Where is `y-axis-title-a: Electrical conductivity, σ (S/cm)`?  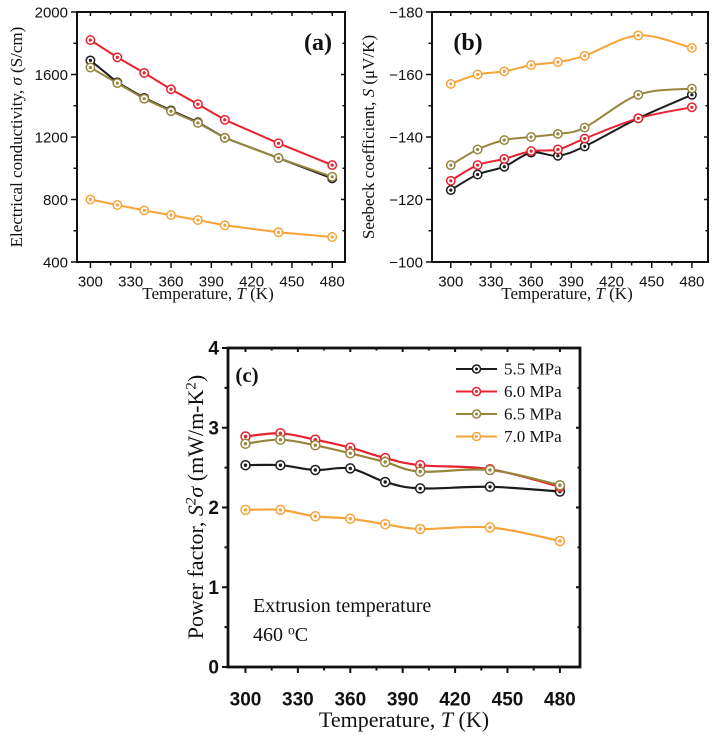 y-axis-title-a: Electrical conductivity, σ (S/cm) is located at coordinates (16, 137).